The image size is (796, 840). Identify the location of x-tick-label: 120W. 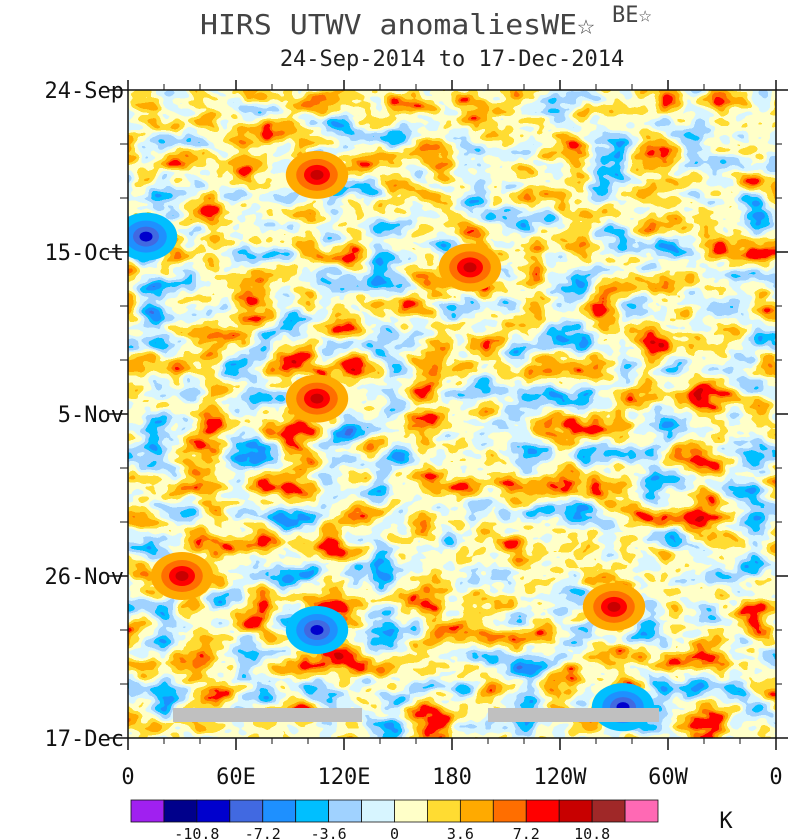
(561, 777).